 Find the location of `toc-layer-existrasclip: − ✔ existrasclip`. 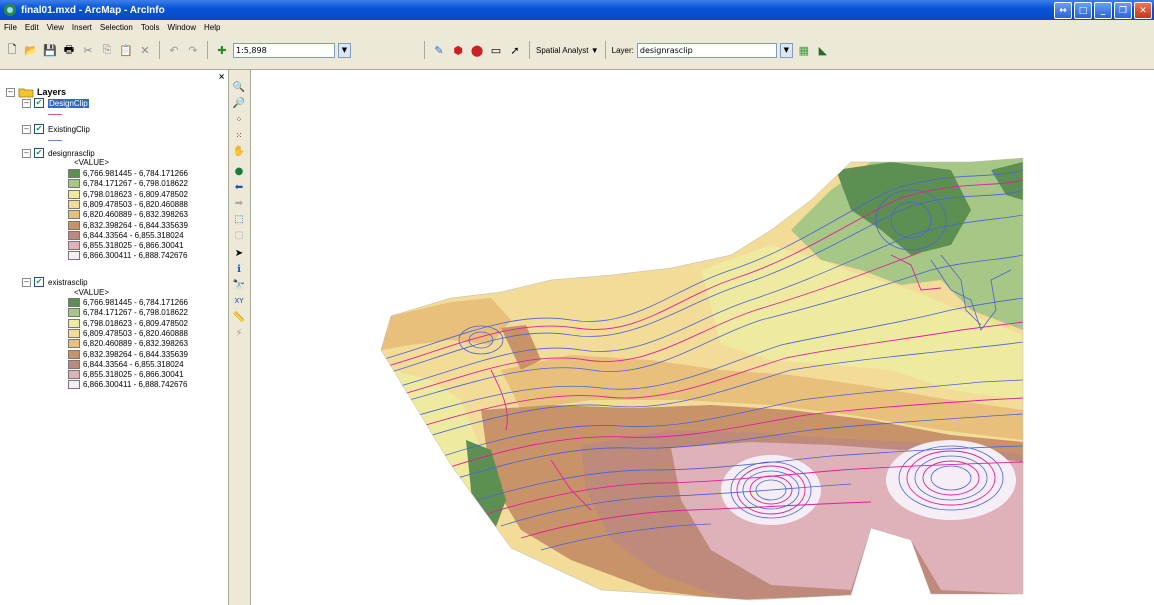

toc-layer-existrasclip: − ✔ existrasclip is located at coordinates (55, 282).